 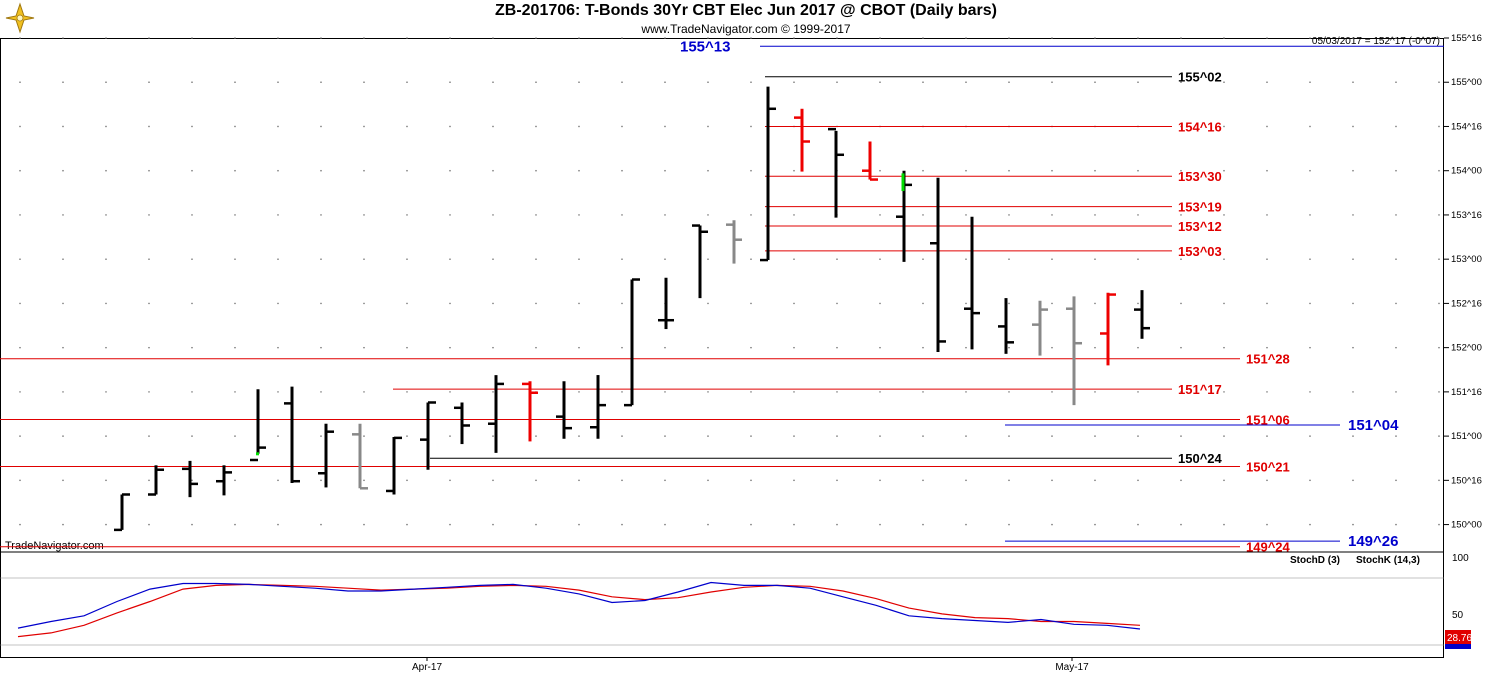 I want to click on y-tick-label: 153^00, so click(x=1466, y=259).